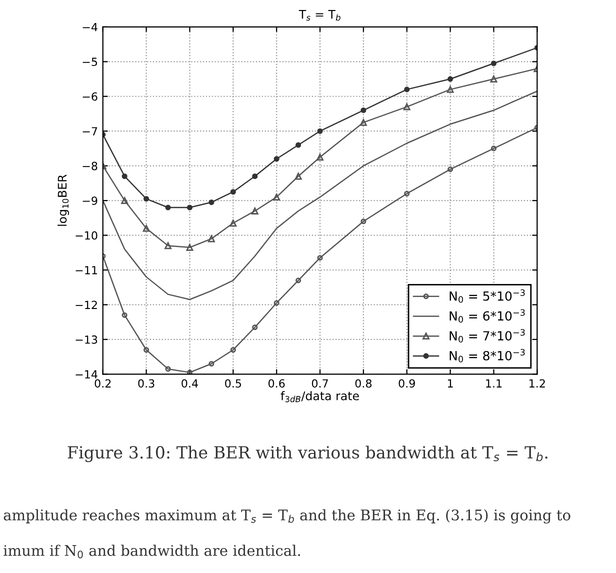 The width and height of the screenshot is (616, 573). Describe the element at coordinates (487, 355) in the screenshot. I see `legend-label: N$_{0}$ = 8*10$^{−3}$` at that location.